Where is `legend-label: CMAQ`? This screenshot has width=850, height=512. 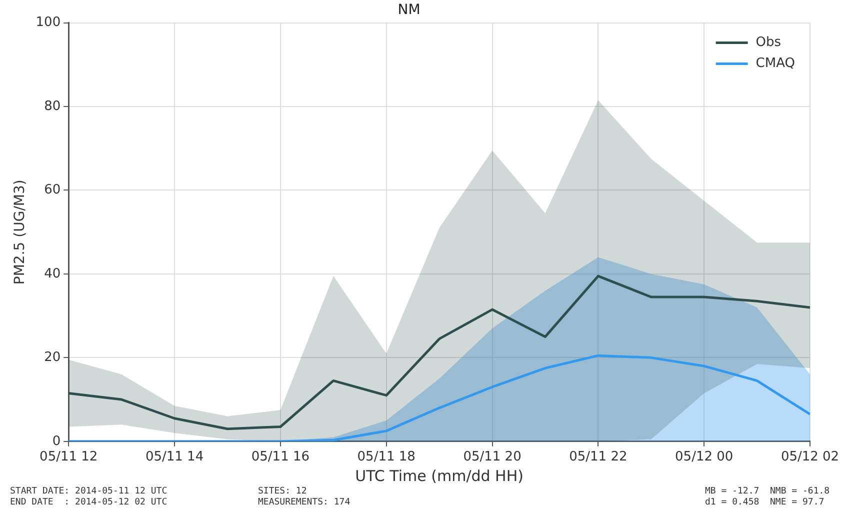 legend-label: CMAQ is located at coordinates (776, 64).